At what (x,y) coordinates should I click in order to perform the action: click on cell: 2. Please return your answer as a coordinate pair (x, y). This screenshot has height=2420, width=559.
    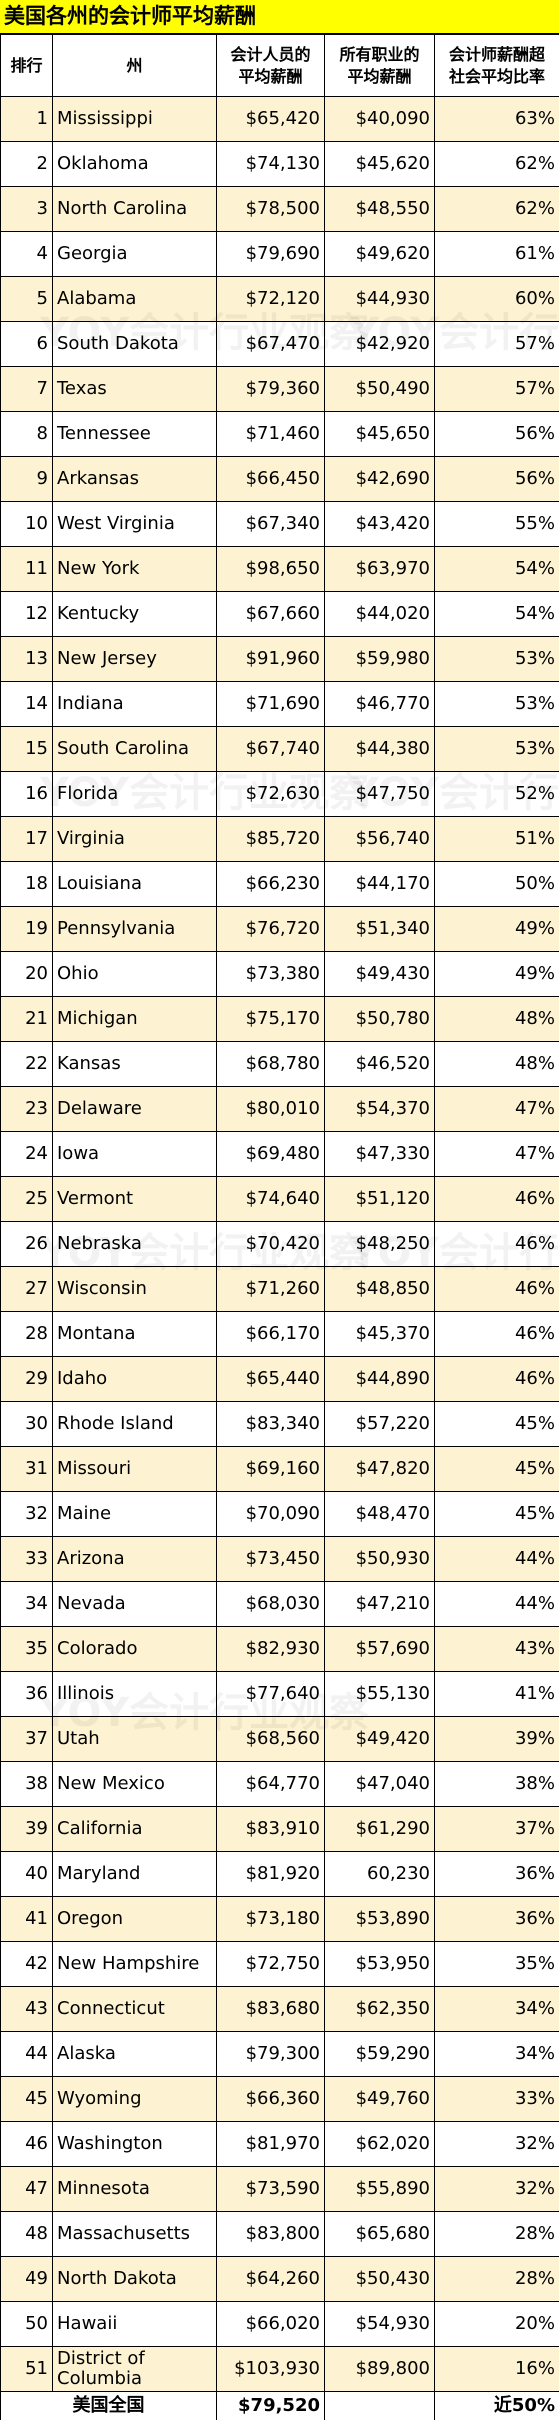
    Looking at the image, I should click on (26, 164).